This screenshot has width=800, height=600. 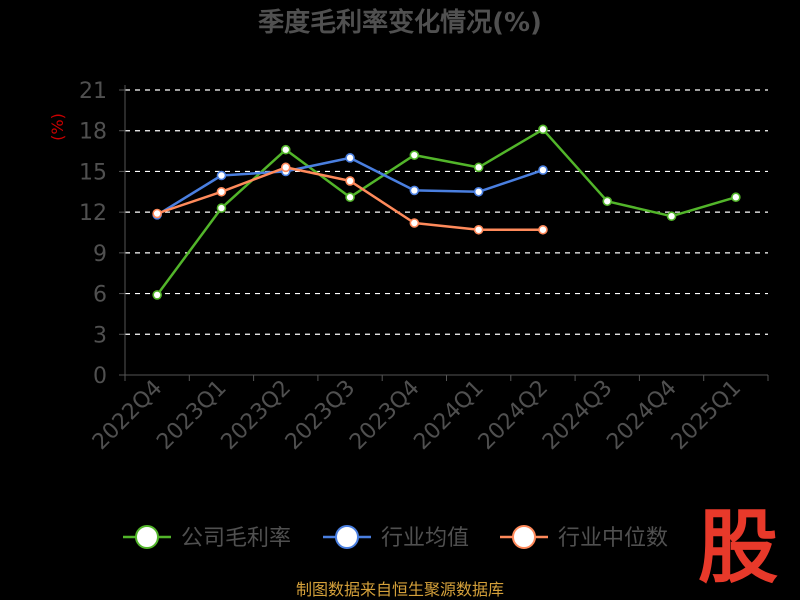 I want to click on x-tick-label: 2025Q1, so click(x=706, y=415).